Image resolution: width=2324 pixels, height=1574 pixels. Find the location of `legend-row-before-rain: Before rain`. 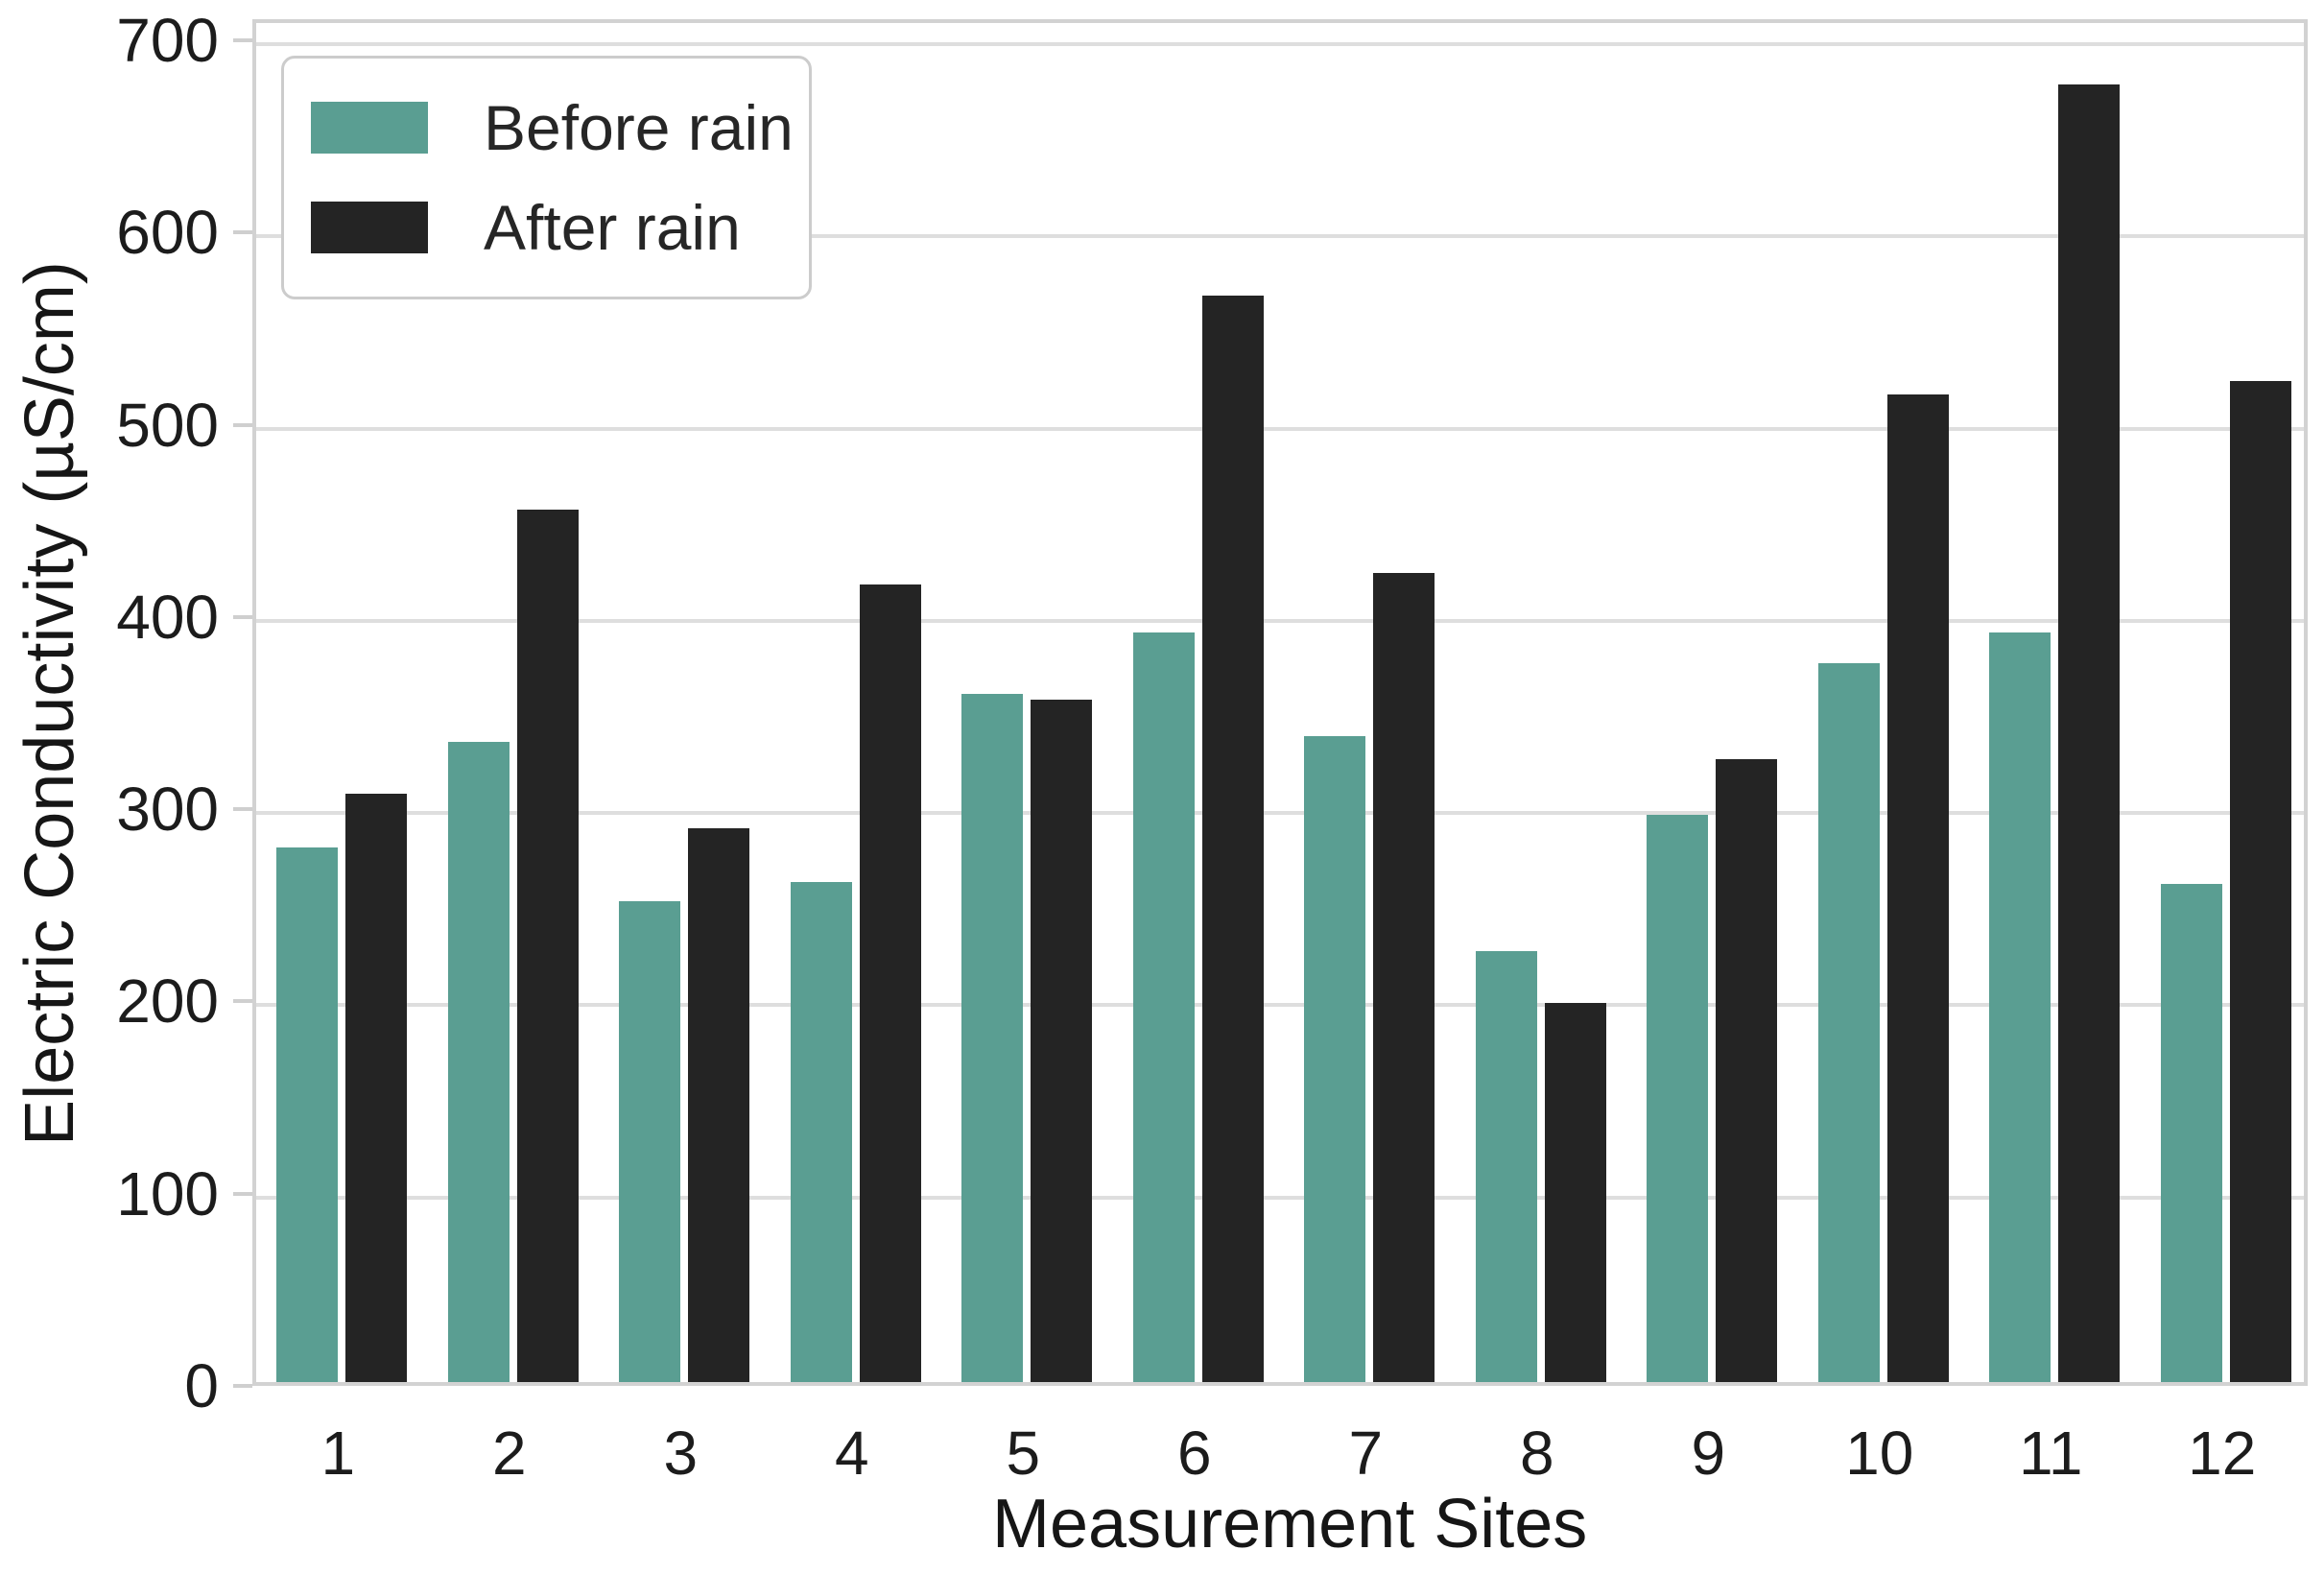

legend-row-before-rain: Before rain is located at coordinates (552, 127).